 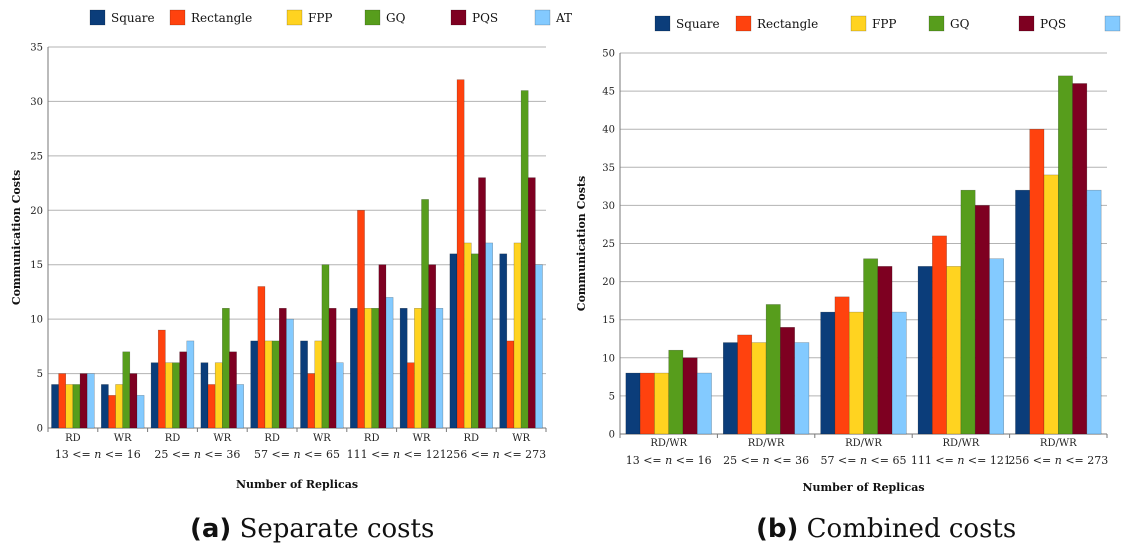 I want to click on legend-swatch-at, so click(x=1112, y=23).